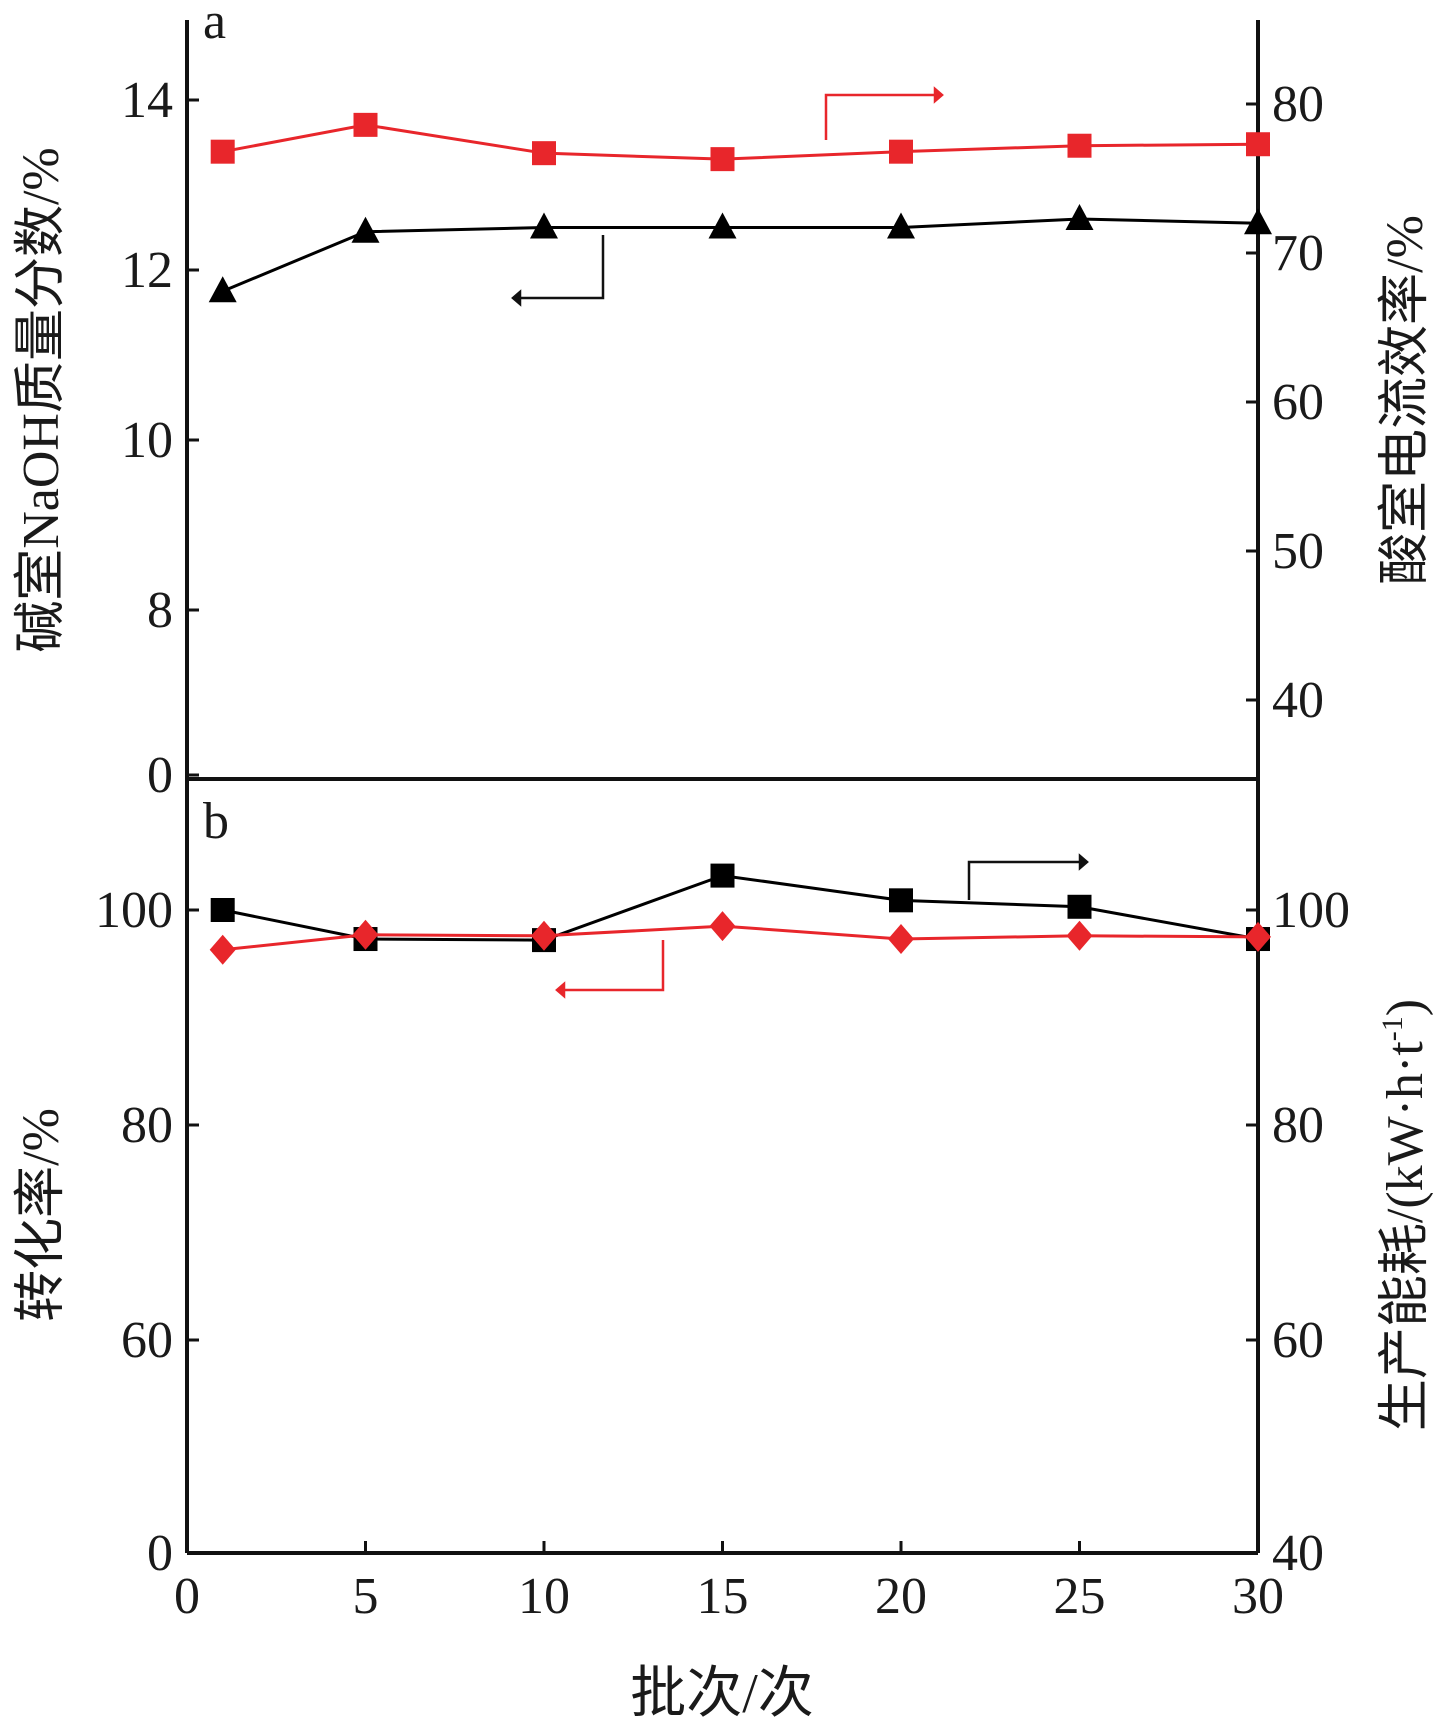 The width and height of the screenshot is (1441, 1724). Describe the element at coordinates (740, 142) in the screenshot. I see `panel-a-series-1-line` at that location.